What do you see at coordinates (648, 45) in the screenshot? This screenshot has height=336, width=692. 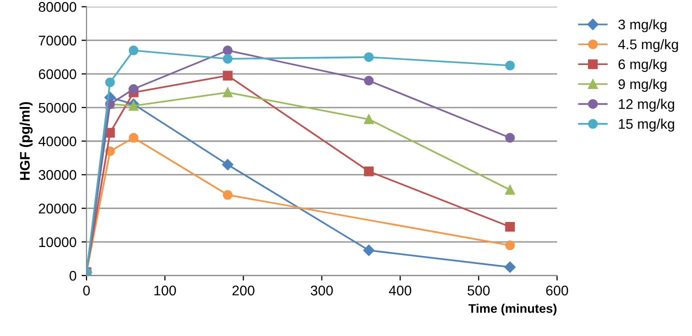 I see `legend-label: 4.5 mg/kg` at bounding box center [648, 45].